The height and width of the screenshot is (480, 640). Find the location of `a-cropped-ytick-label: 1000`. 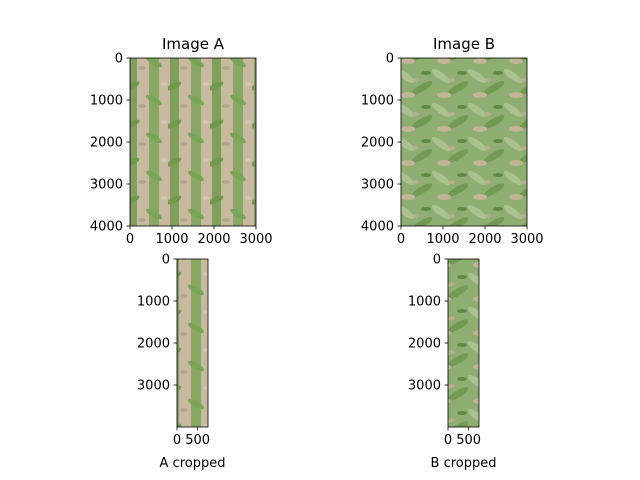

a-cropped-ytick-label: 1000 is located at coordinates (153, 302).